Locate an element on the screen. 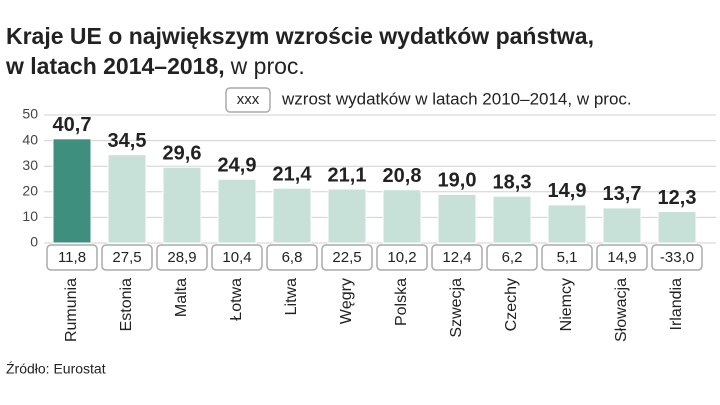 This screenshot has height=405, width=720. legend-sample: xxx is located at coordinates (248, 99).